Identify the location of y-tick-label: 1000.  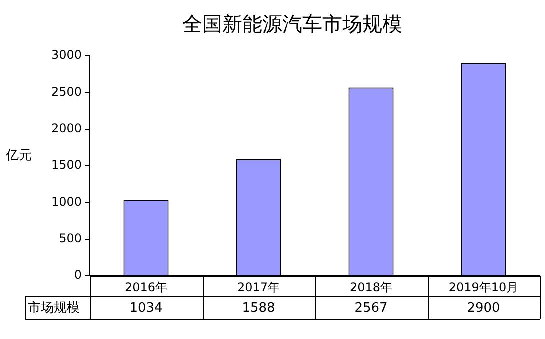
(66, 201).